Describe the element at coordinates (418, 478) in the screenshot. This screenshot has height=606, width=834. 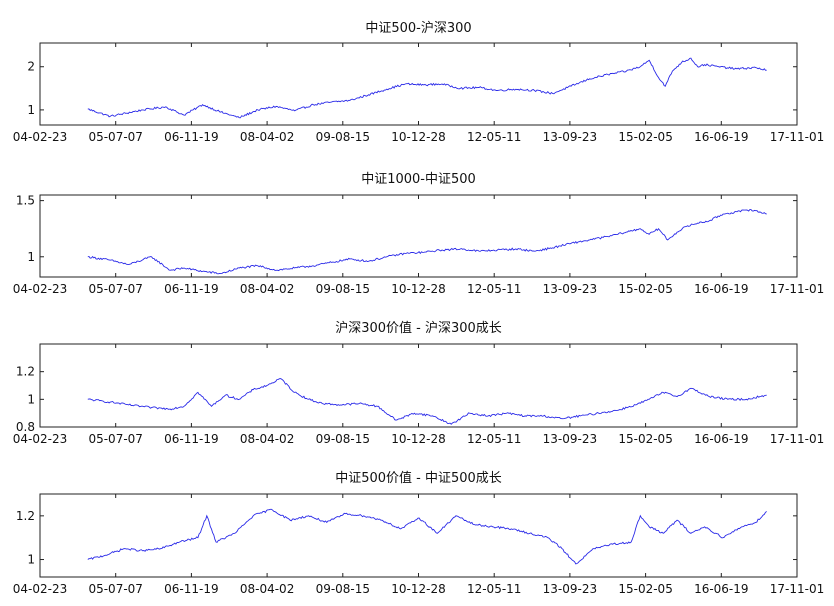
I see `chart-title: 中证500价值 - 中证500成长` at that location.